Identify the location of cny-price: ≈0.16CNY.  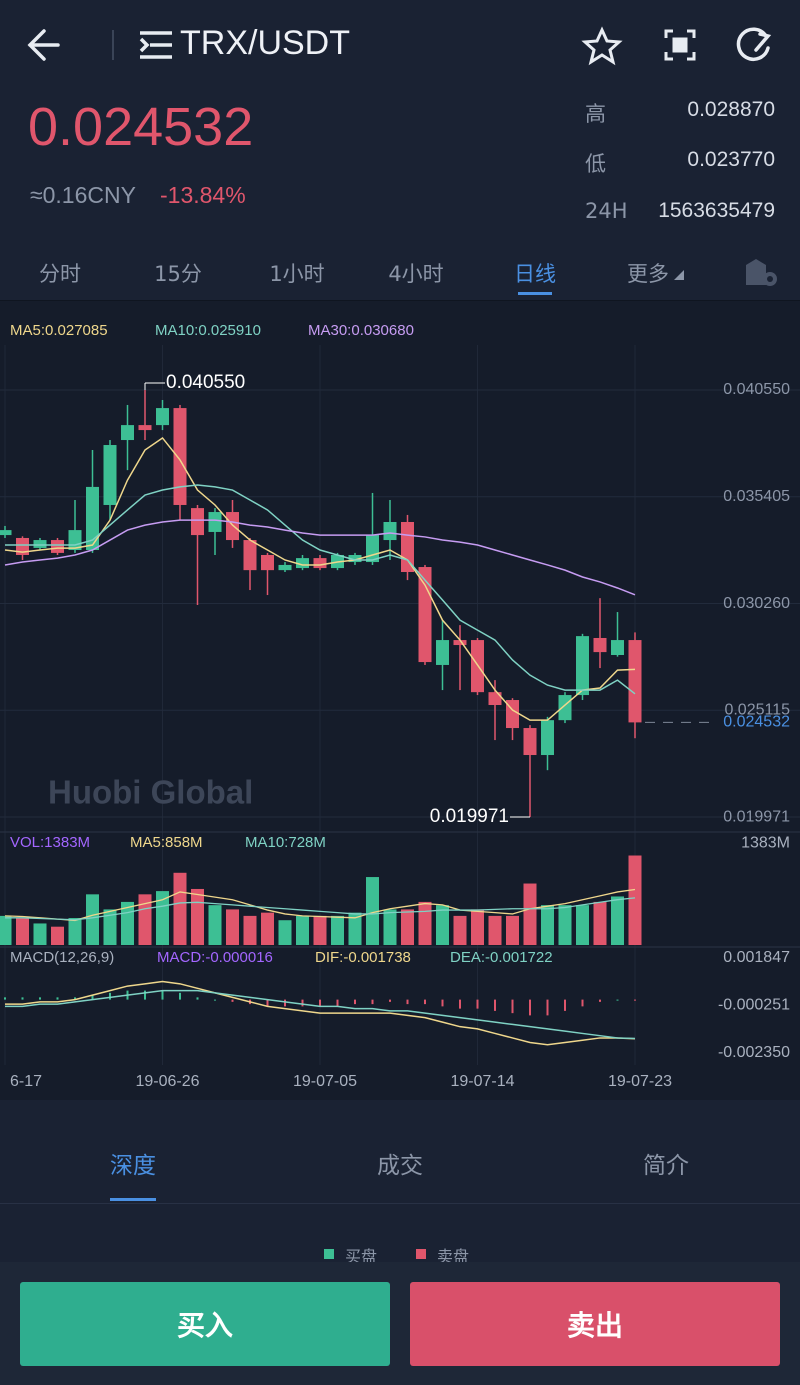
(83, 195).